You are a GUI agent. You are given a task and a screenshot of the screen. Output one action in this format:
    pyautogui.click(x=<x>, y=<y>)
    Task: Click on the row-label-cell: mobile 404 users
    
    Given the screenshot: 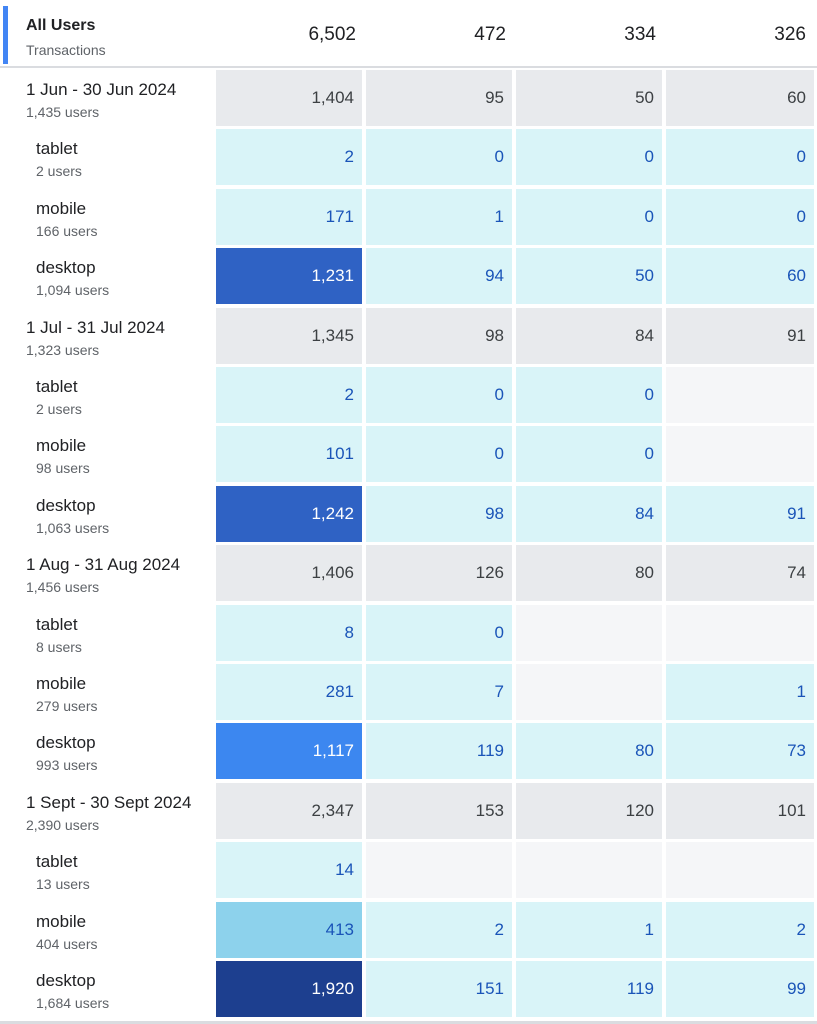 What is the action you would take?
    pyautogui.click(x=106, y=929)
    